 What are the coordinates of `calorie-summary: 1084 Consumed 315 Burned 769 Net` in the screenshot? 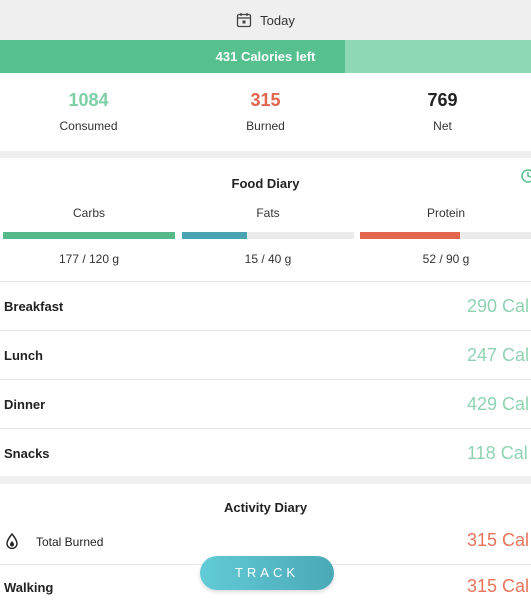 It's located at (265, 112).